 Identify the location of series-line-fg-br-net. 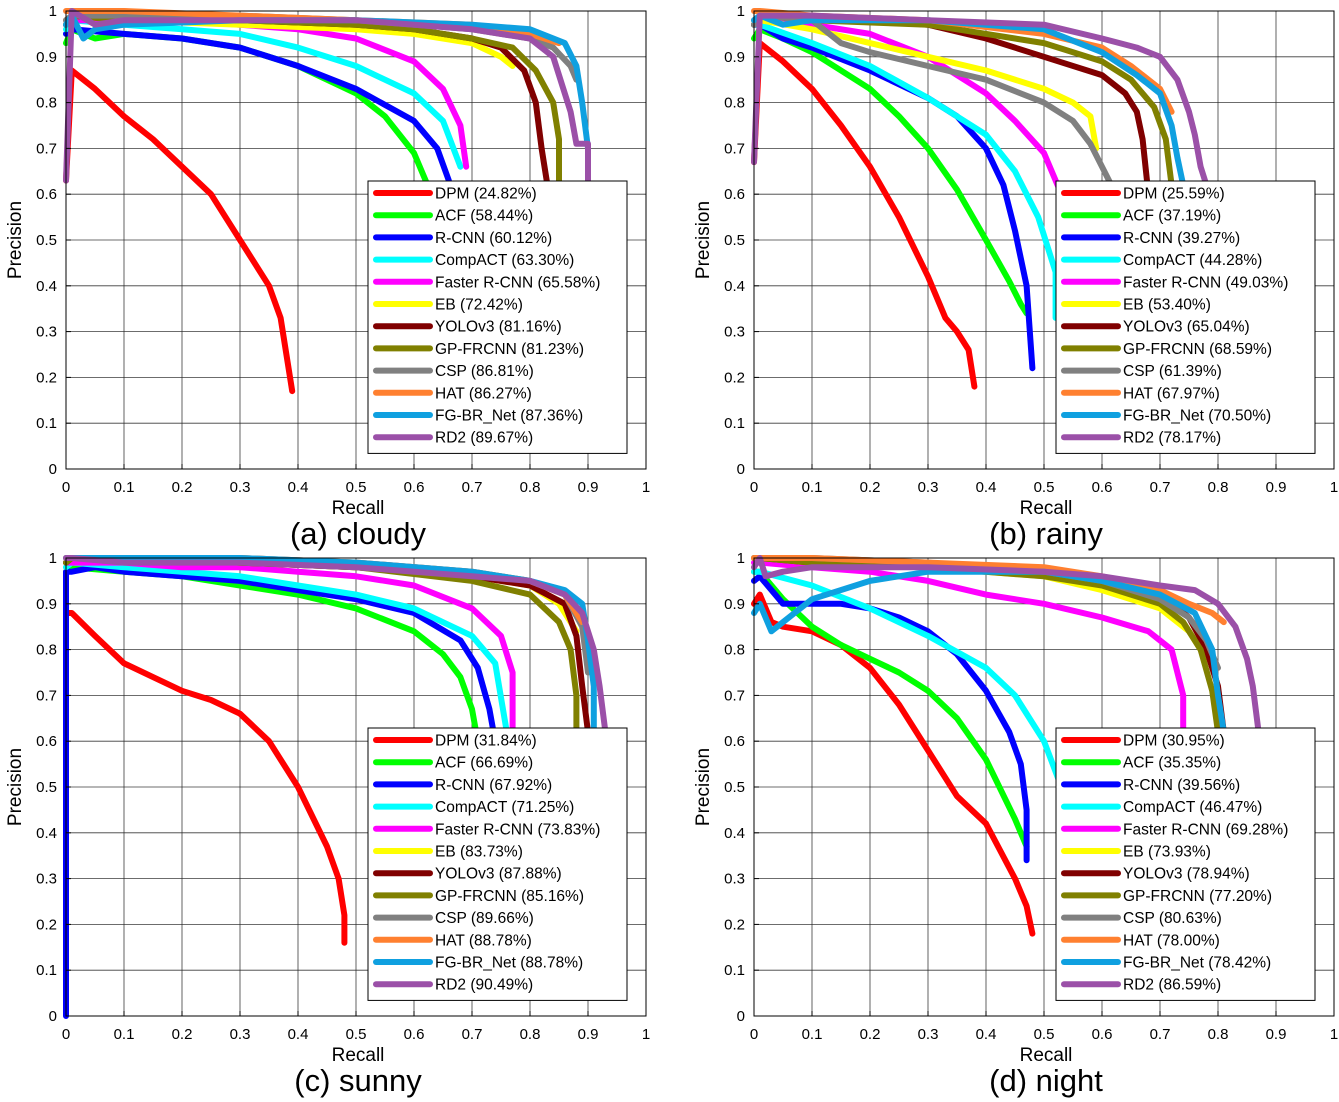
(969, 100).